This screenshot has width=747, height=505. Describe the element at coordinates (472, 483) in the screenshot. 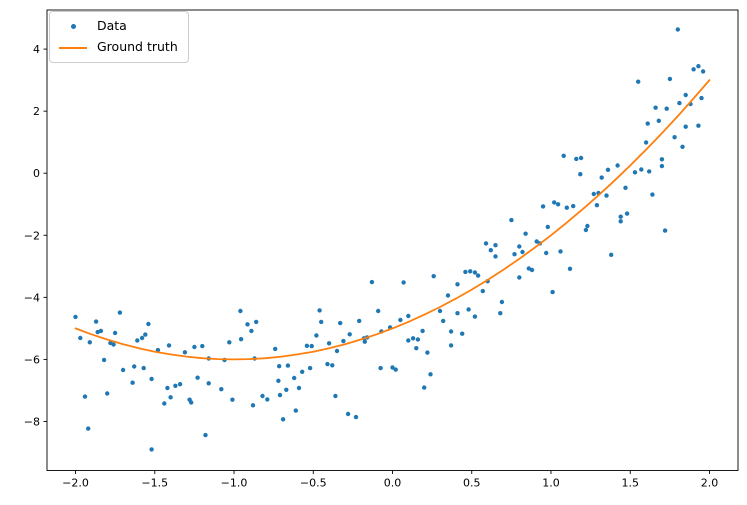

I see `x-tick-label: 0.5` at that location.